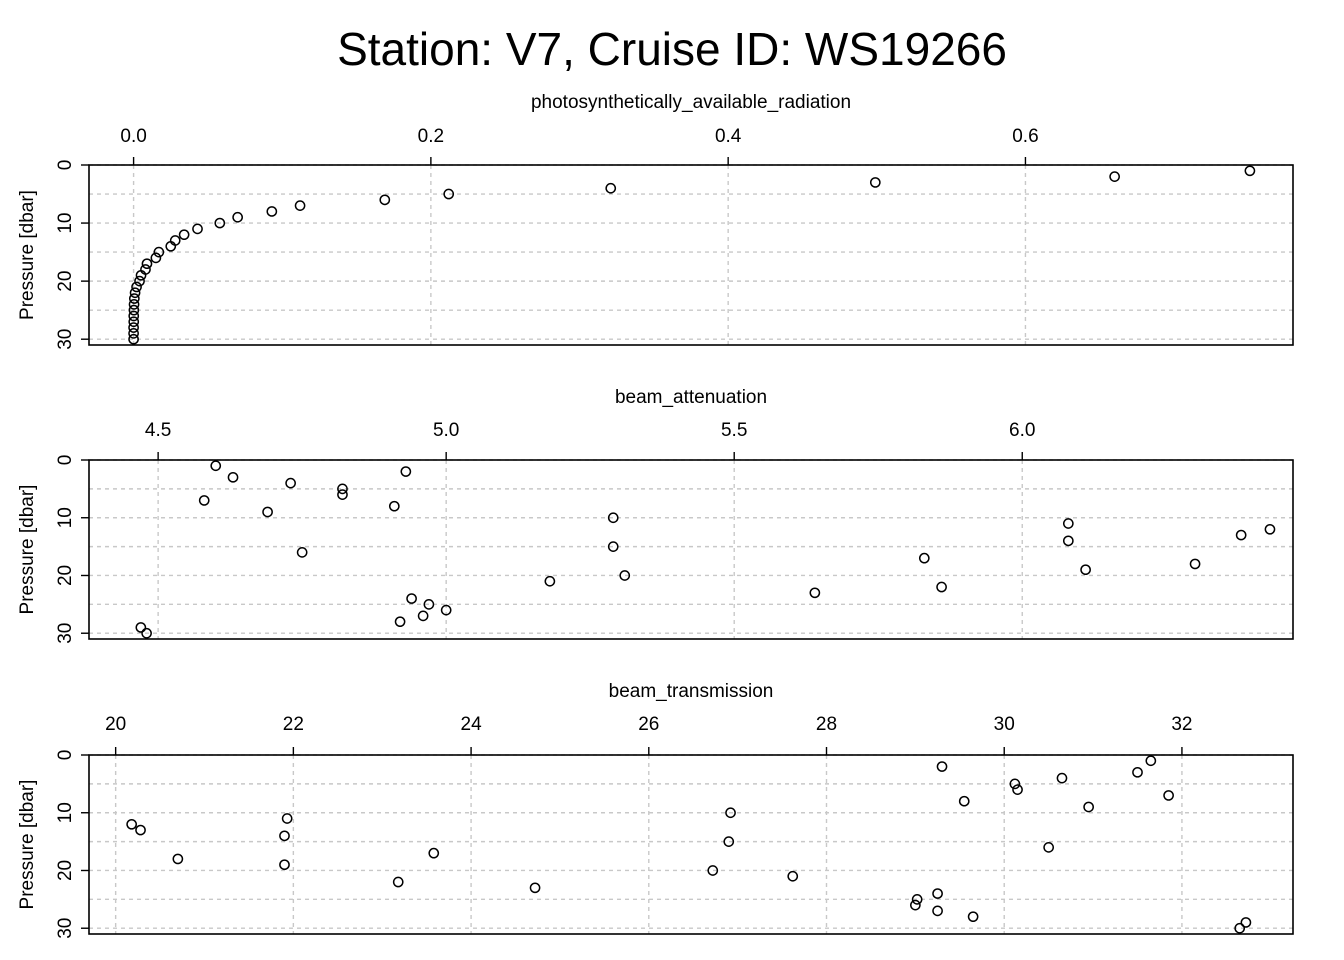 The height and width of the screenshot is (960, 1344). What do you see at coordinates (1004, 724) in the screenshot?
I see `x-tick-label: 30` at bounding box center [1004, 724].